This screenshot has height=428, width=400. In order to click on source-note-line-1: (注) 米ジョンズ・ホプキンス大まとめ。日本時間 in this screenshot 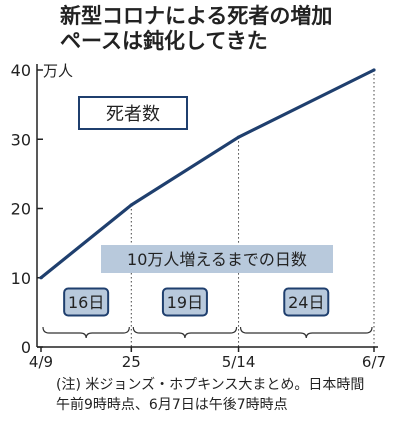, I will do `click(210, 385)`.